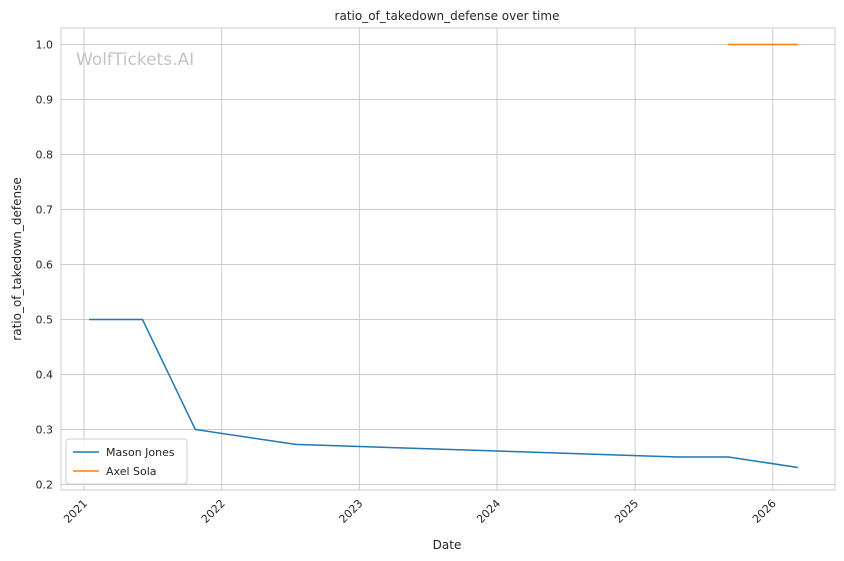  Describe the element at coordinates (140, 452) in the screenshot. I see `legend-label: Mason Jones` at that location.